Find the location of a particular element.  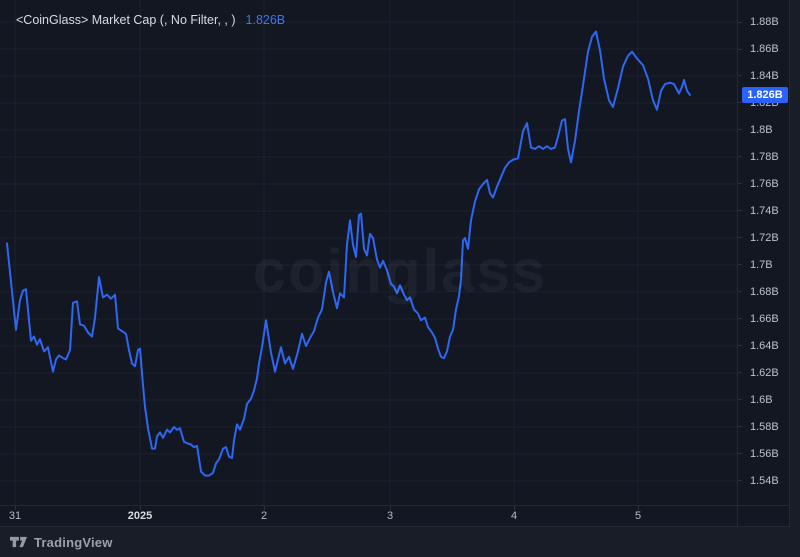

price-axis-label: 1.64B is located at coordinates (764, 345).